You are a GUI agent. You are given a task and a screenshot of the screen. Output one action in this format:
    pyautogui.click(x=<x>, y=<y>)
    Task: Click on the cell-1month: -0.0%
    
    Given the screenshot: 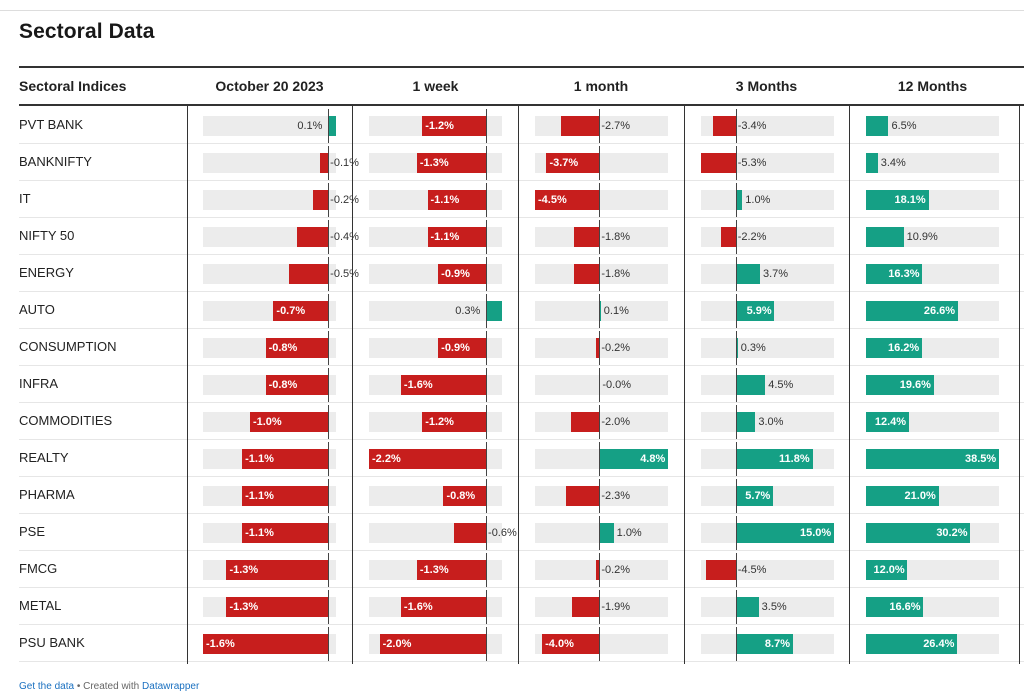 What is the action you would take?
    pyautogui.click(x=601, y=383)
    